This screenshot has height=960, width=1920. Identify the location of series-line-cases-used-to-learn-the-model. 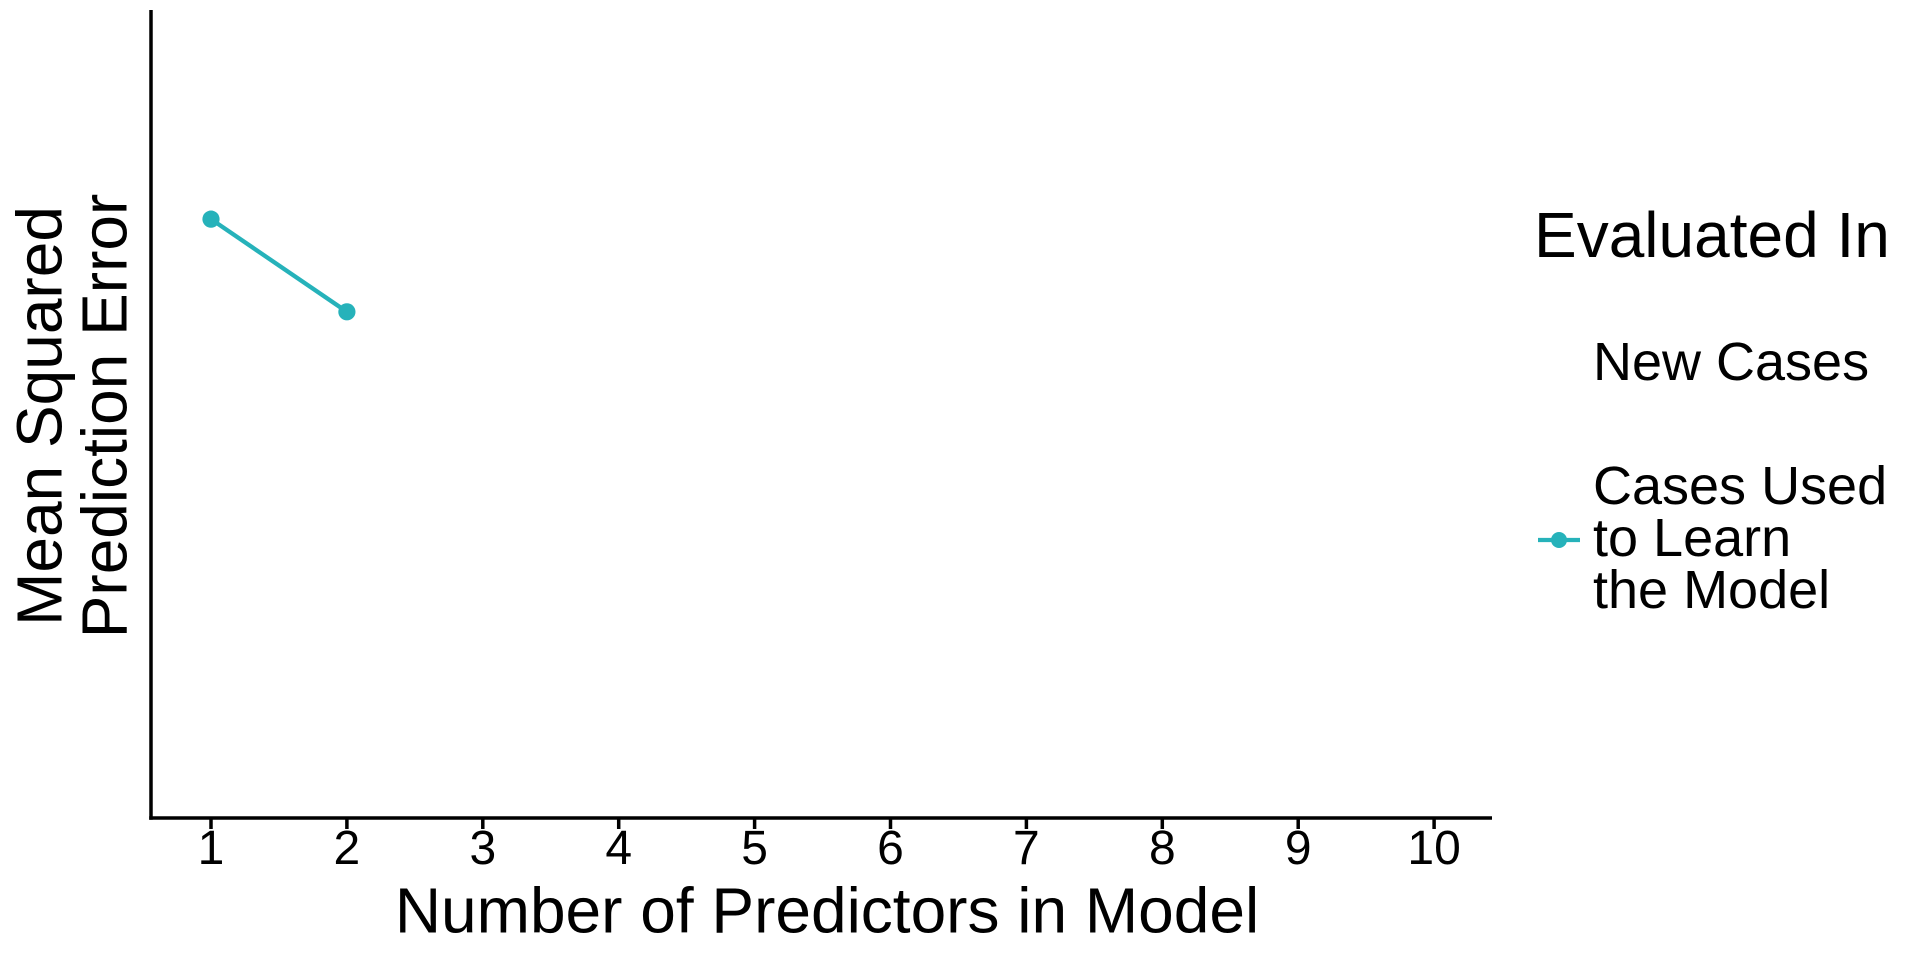
(279, 265).